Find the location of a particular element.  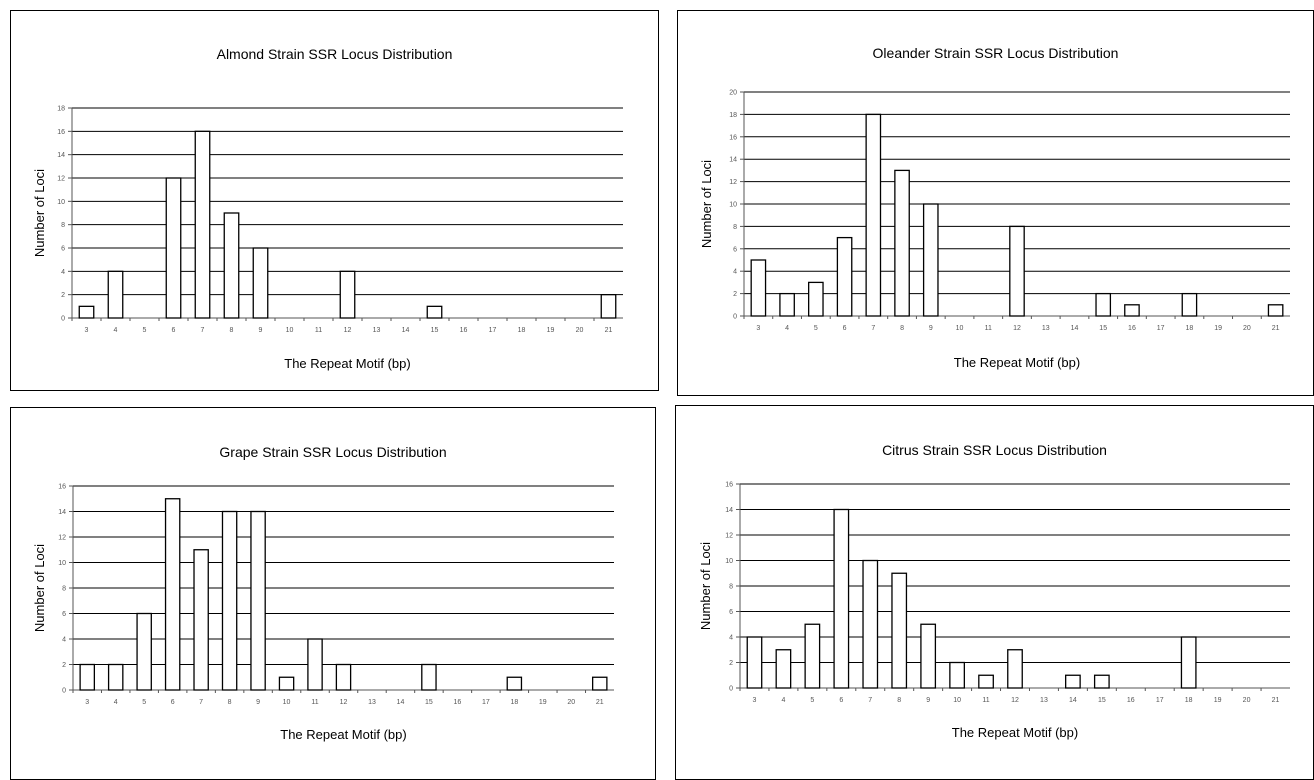

x-tick-label: 17 is located at coordinates (486, 702).